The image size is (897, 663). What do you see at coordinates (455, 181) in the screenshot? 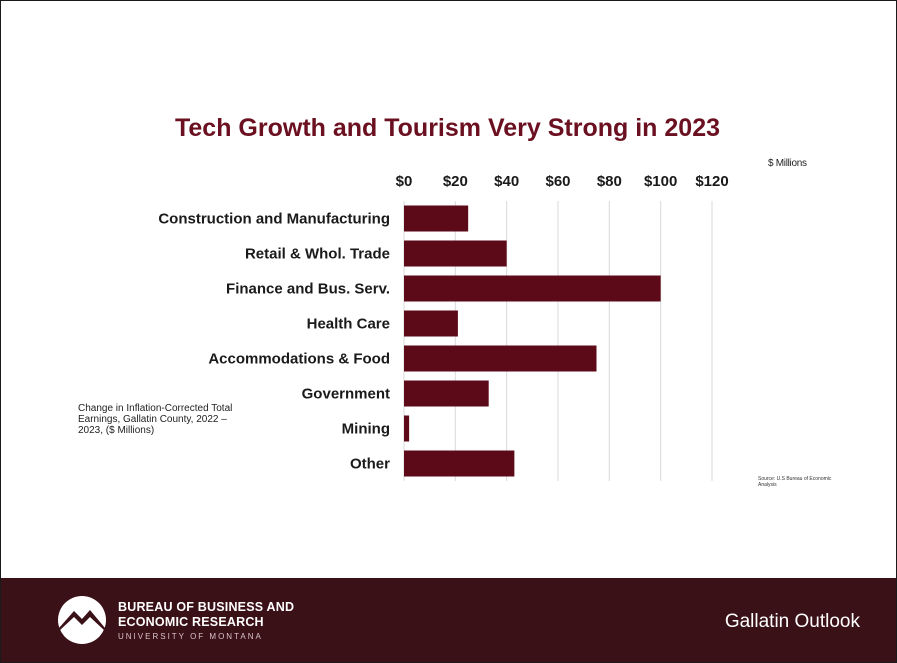
I see `x-tick-label: $20` at bounding box center [455, 181].